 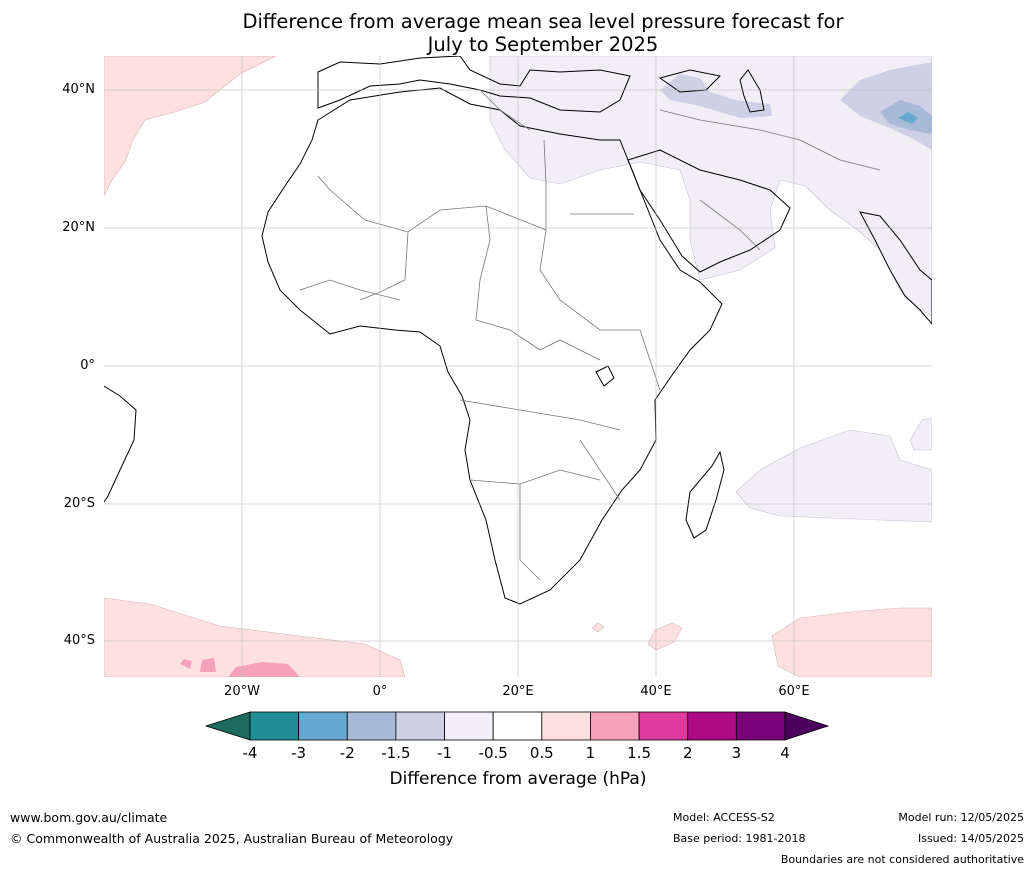 I want to click on footer-model: Model: ACCESS-S2, so click(x=724, y=817).